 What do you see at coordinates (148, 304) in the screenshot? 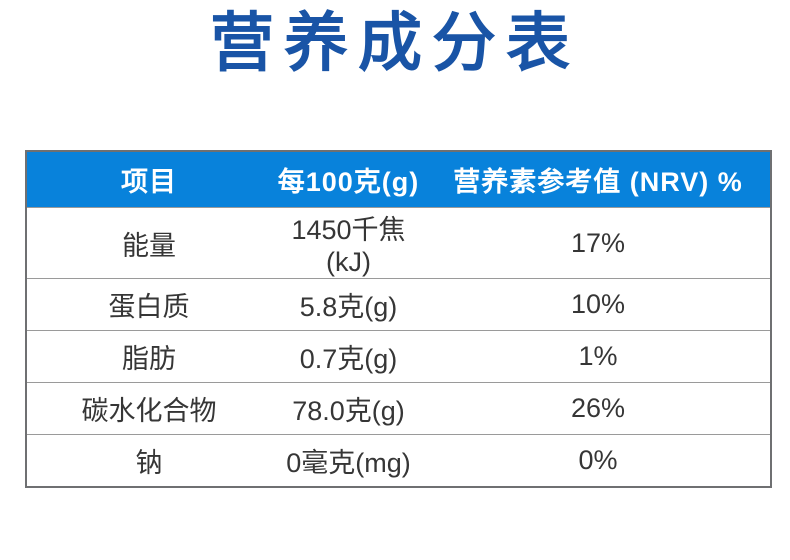
I see `cell-item: 蛋白质` at bounding box center [148, 304].